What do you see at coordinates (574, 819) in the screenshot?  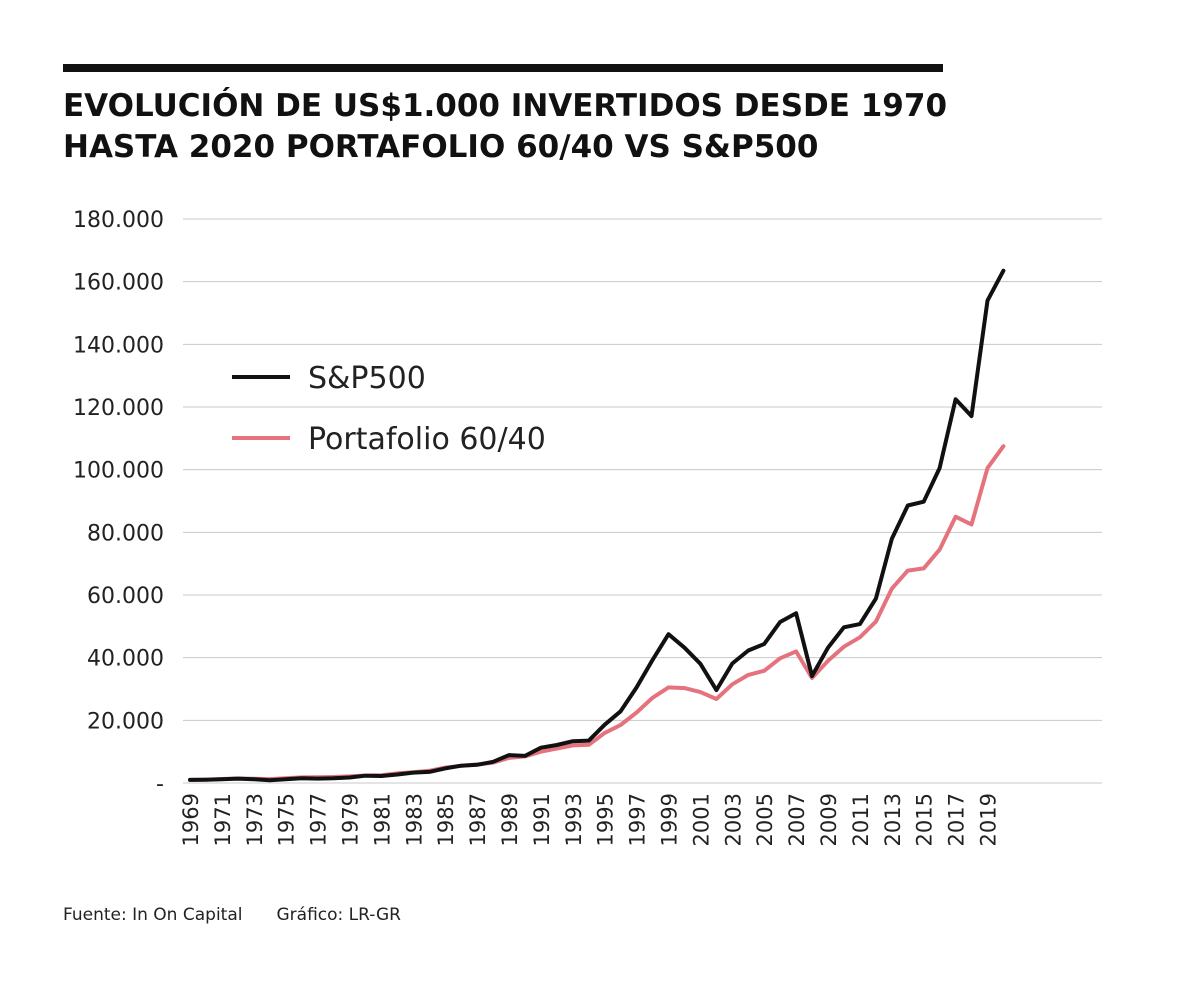 I see `x-tick-label: 1993` at bounding box center [574, 819].